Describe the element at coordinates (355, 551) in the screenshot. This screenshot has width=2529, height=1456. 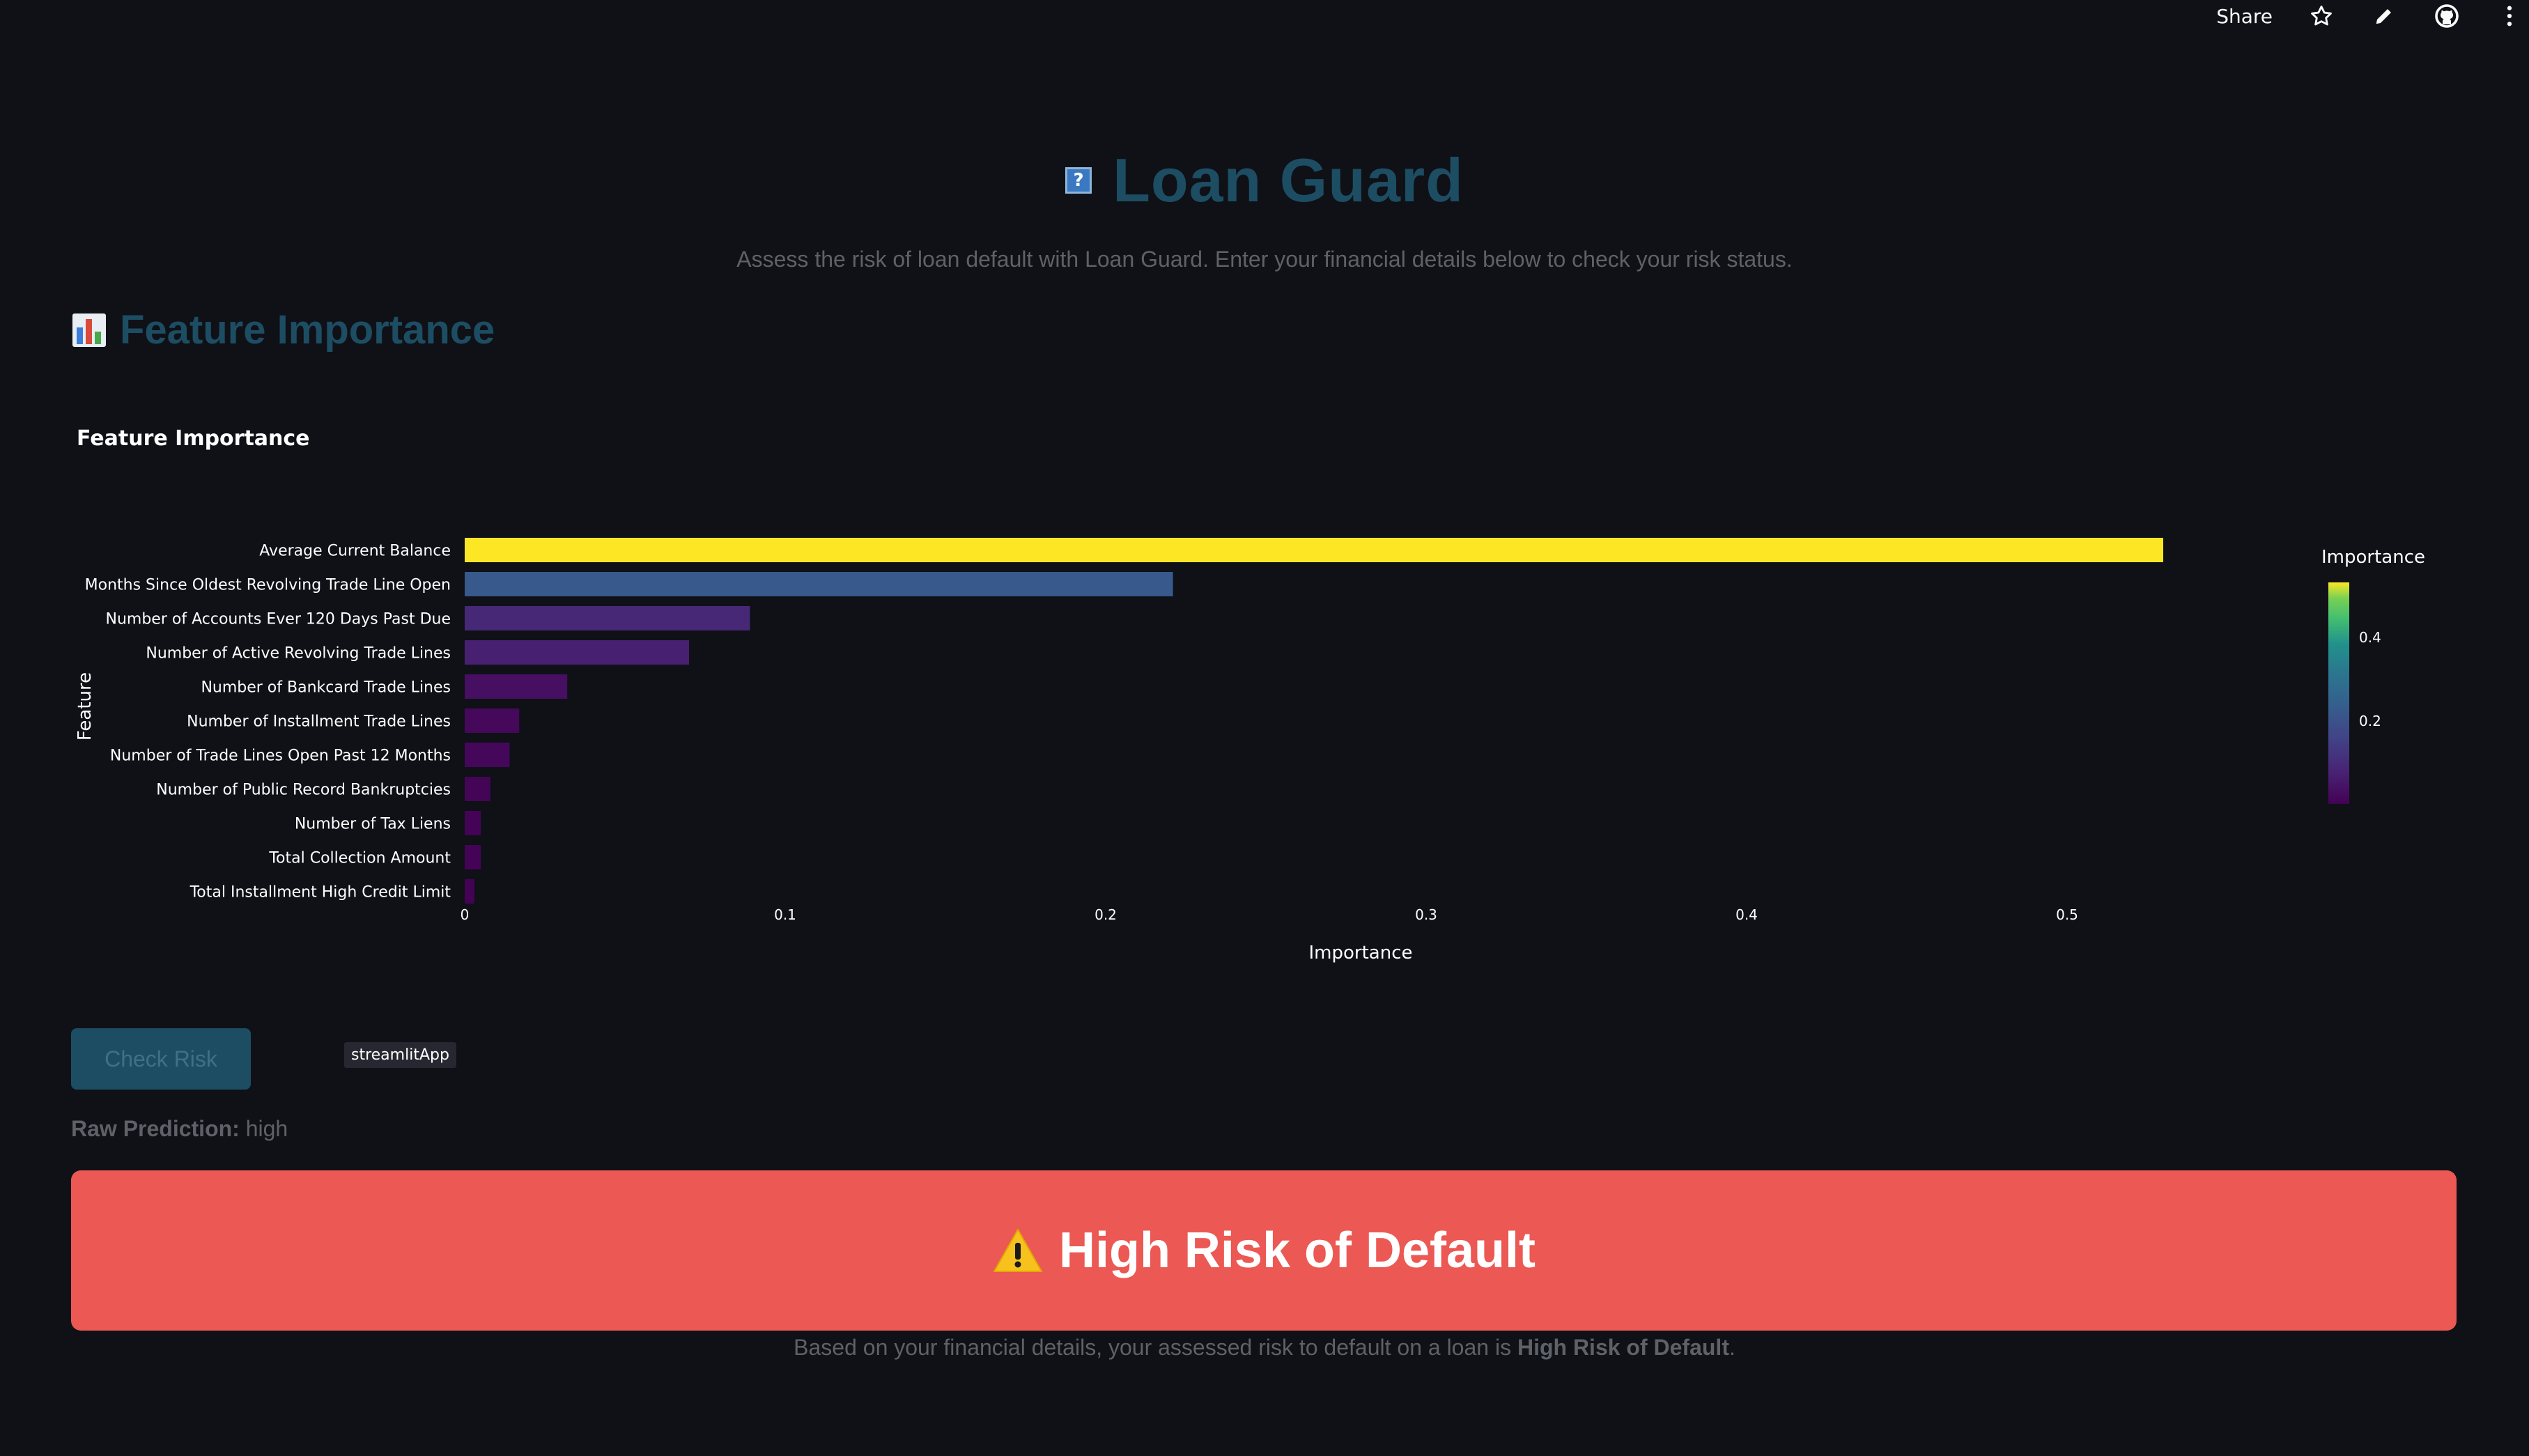
I see `y-tick-label: Average Current Balance` at that location.